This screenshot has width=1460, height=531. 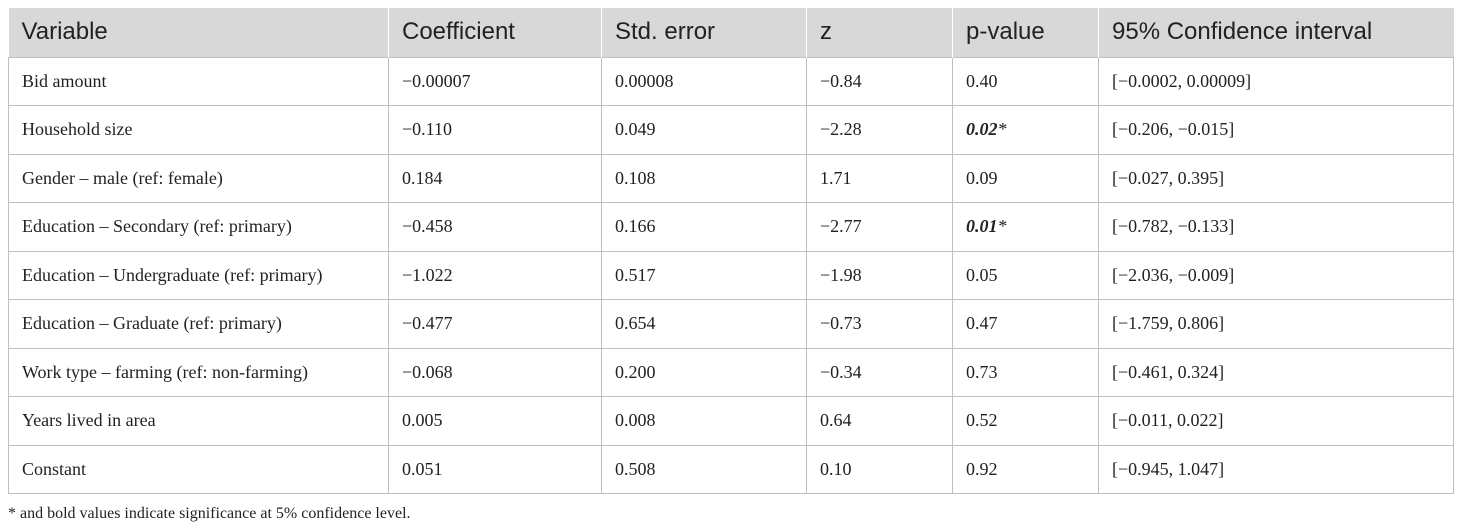 What do you see at coordinates (879, 421) in the screenshot?
I see `cell-z: 0.64` at bounding box center [879, 421].